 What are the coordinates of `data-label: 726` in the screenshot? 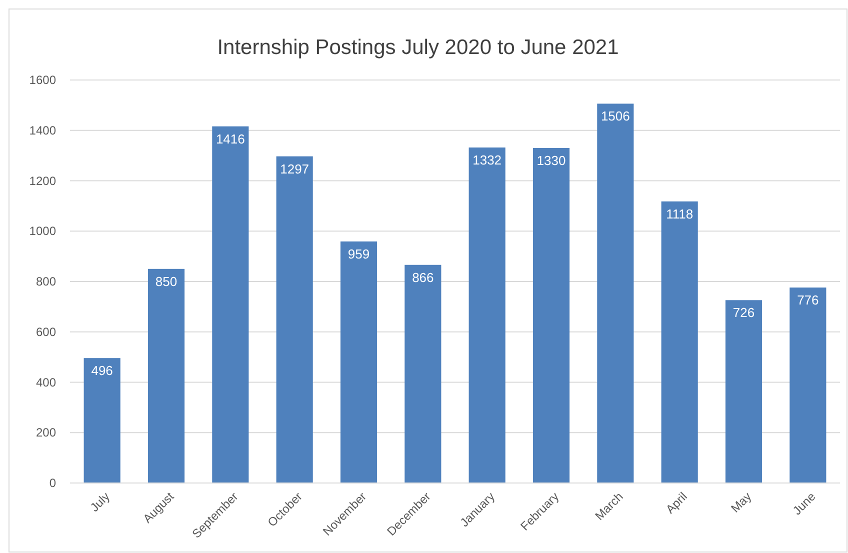 It's located at (743, 312).